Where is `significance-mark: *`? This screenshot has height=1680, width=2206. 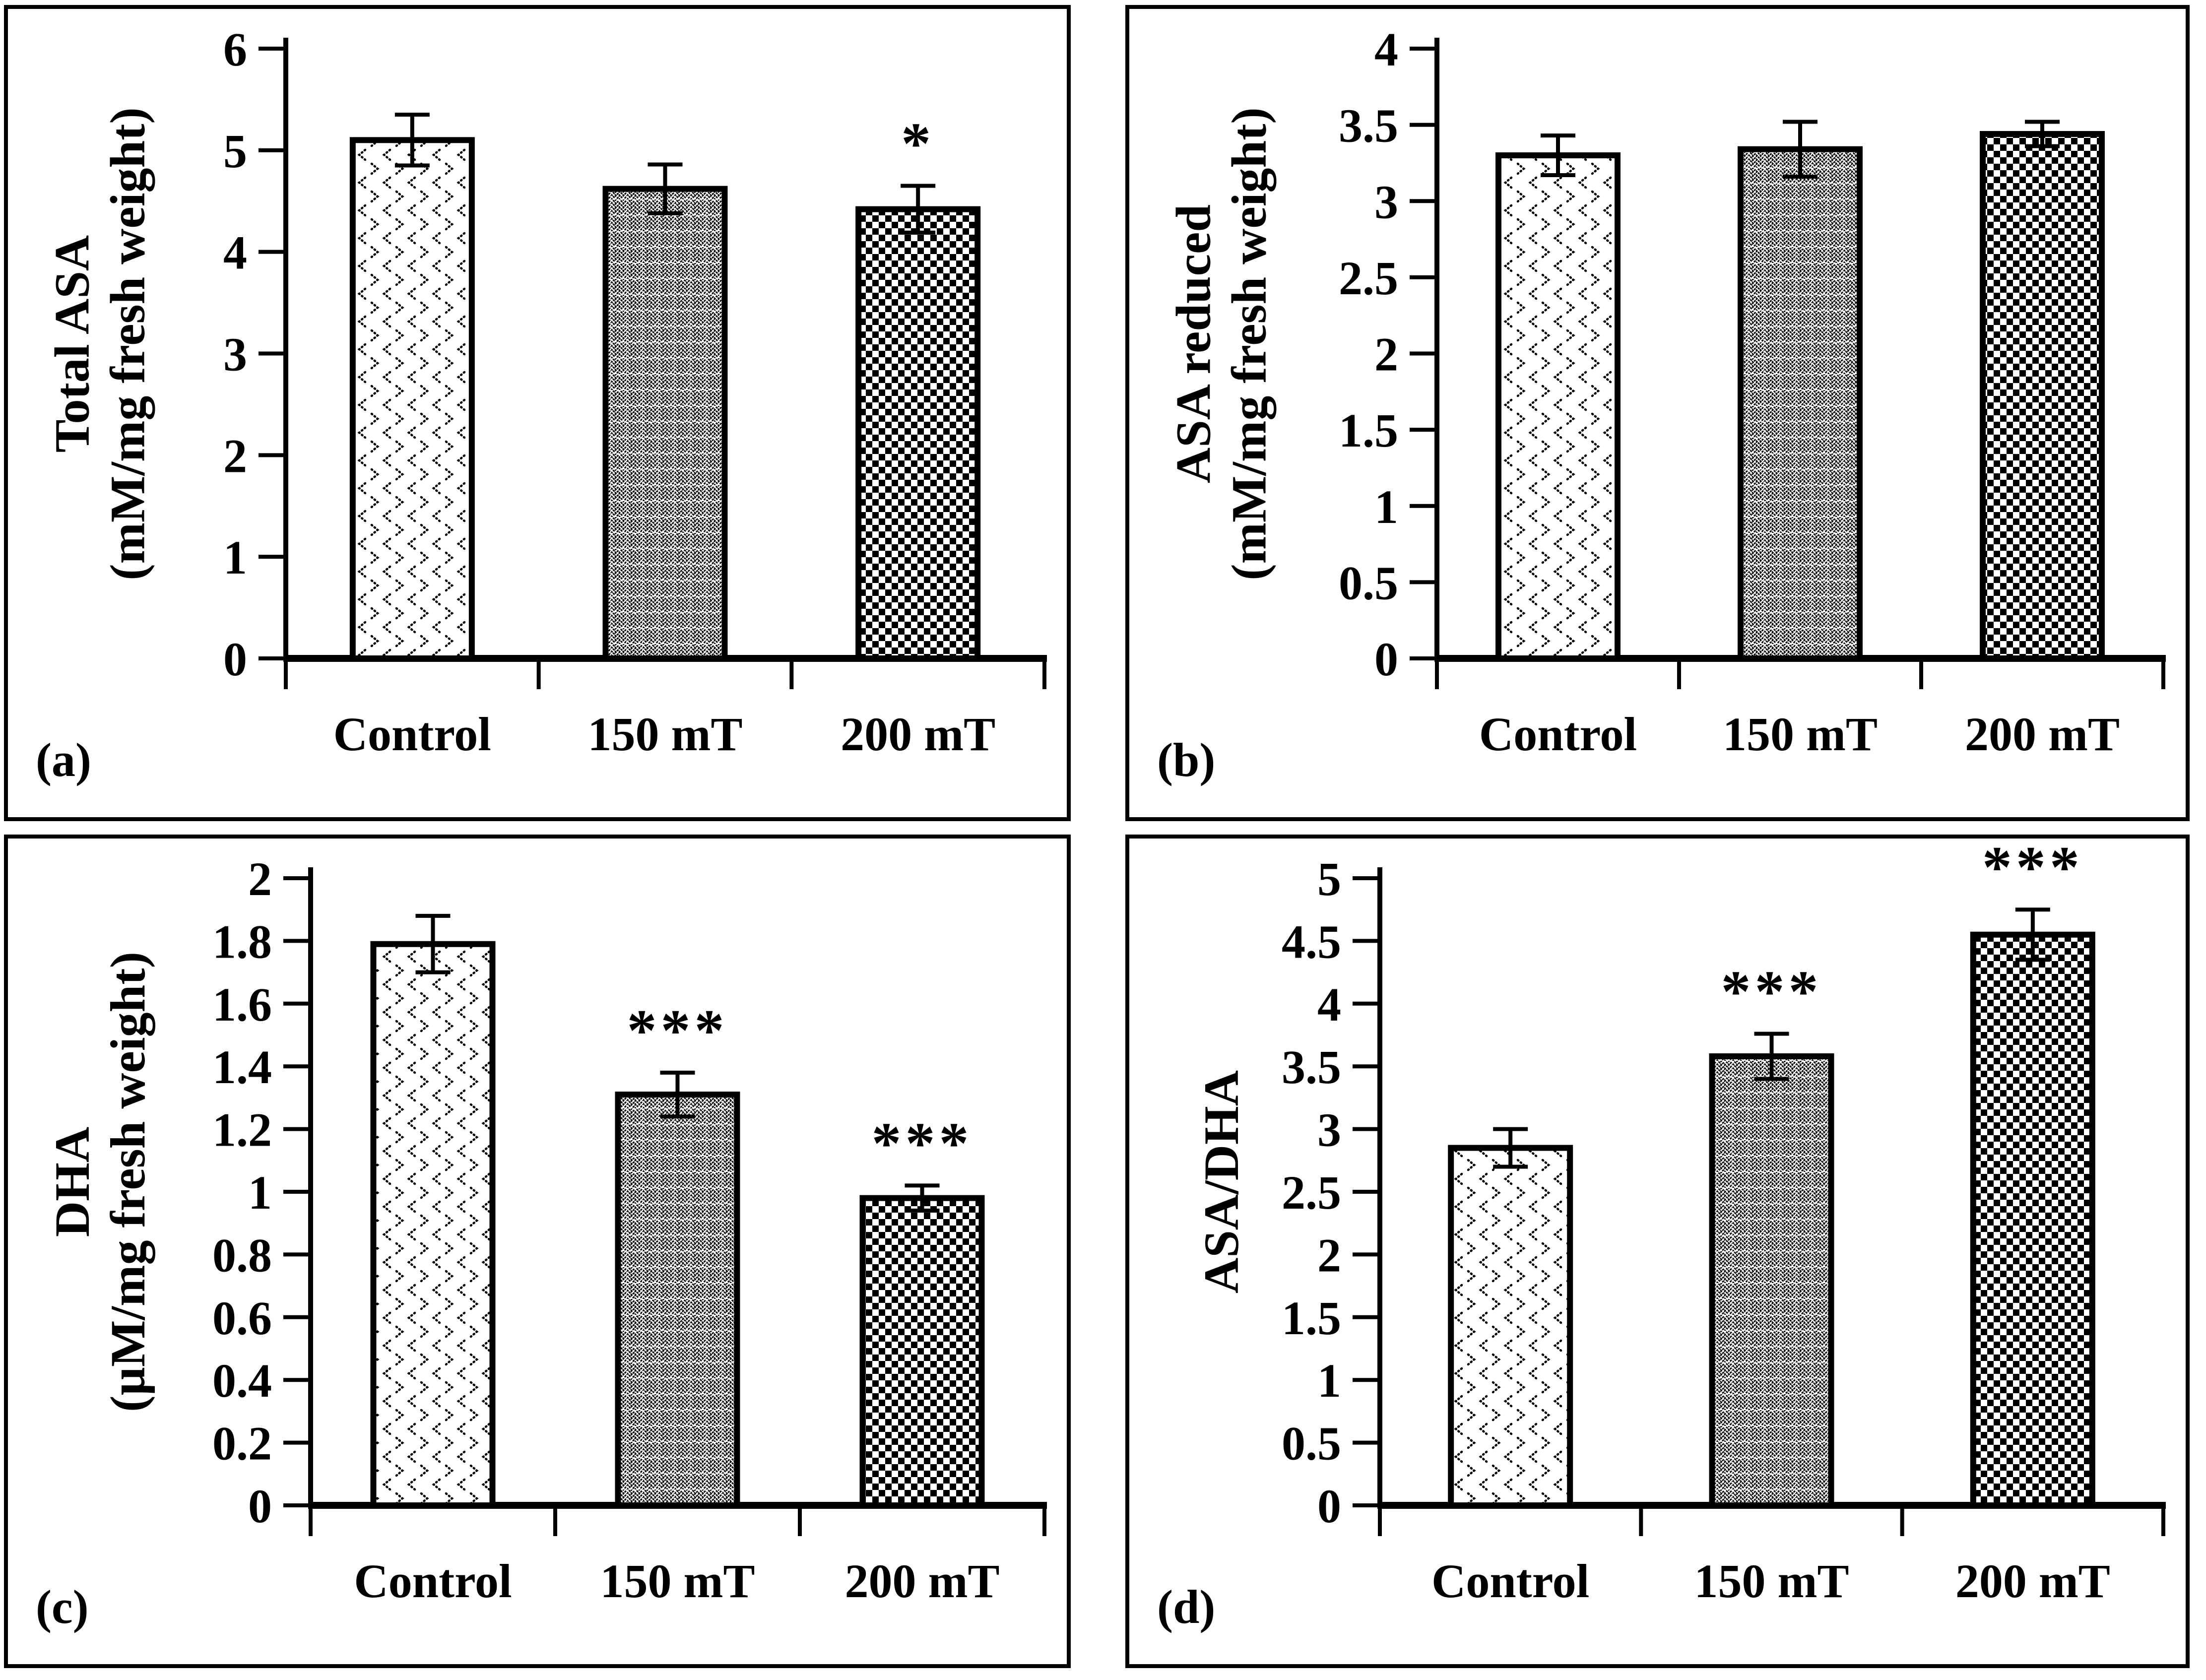
significance-mark: * is located at coordinates (918, 144).